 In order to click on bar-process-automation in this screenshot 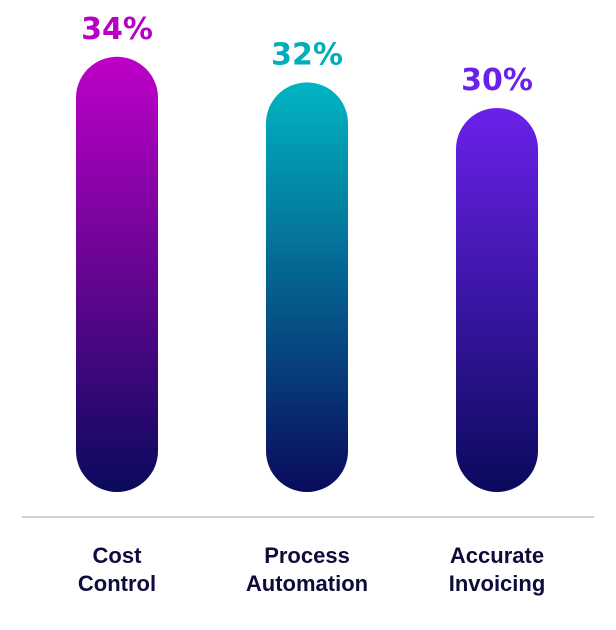, I will do `click(307, 287)`.